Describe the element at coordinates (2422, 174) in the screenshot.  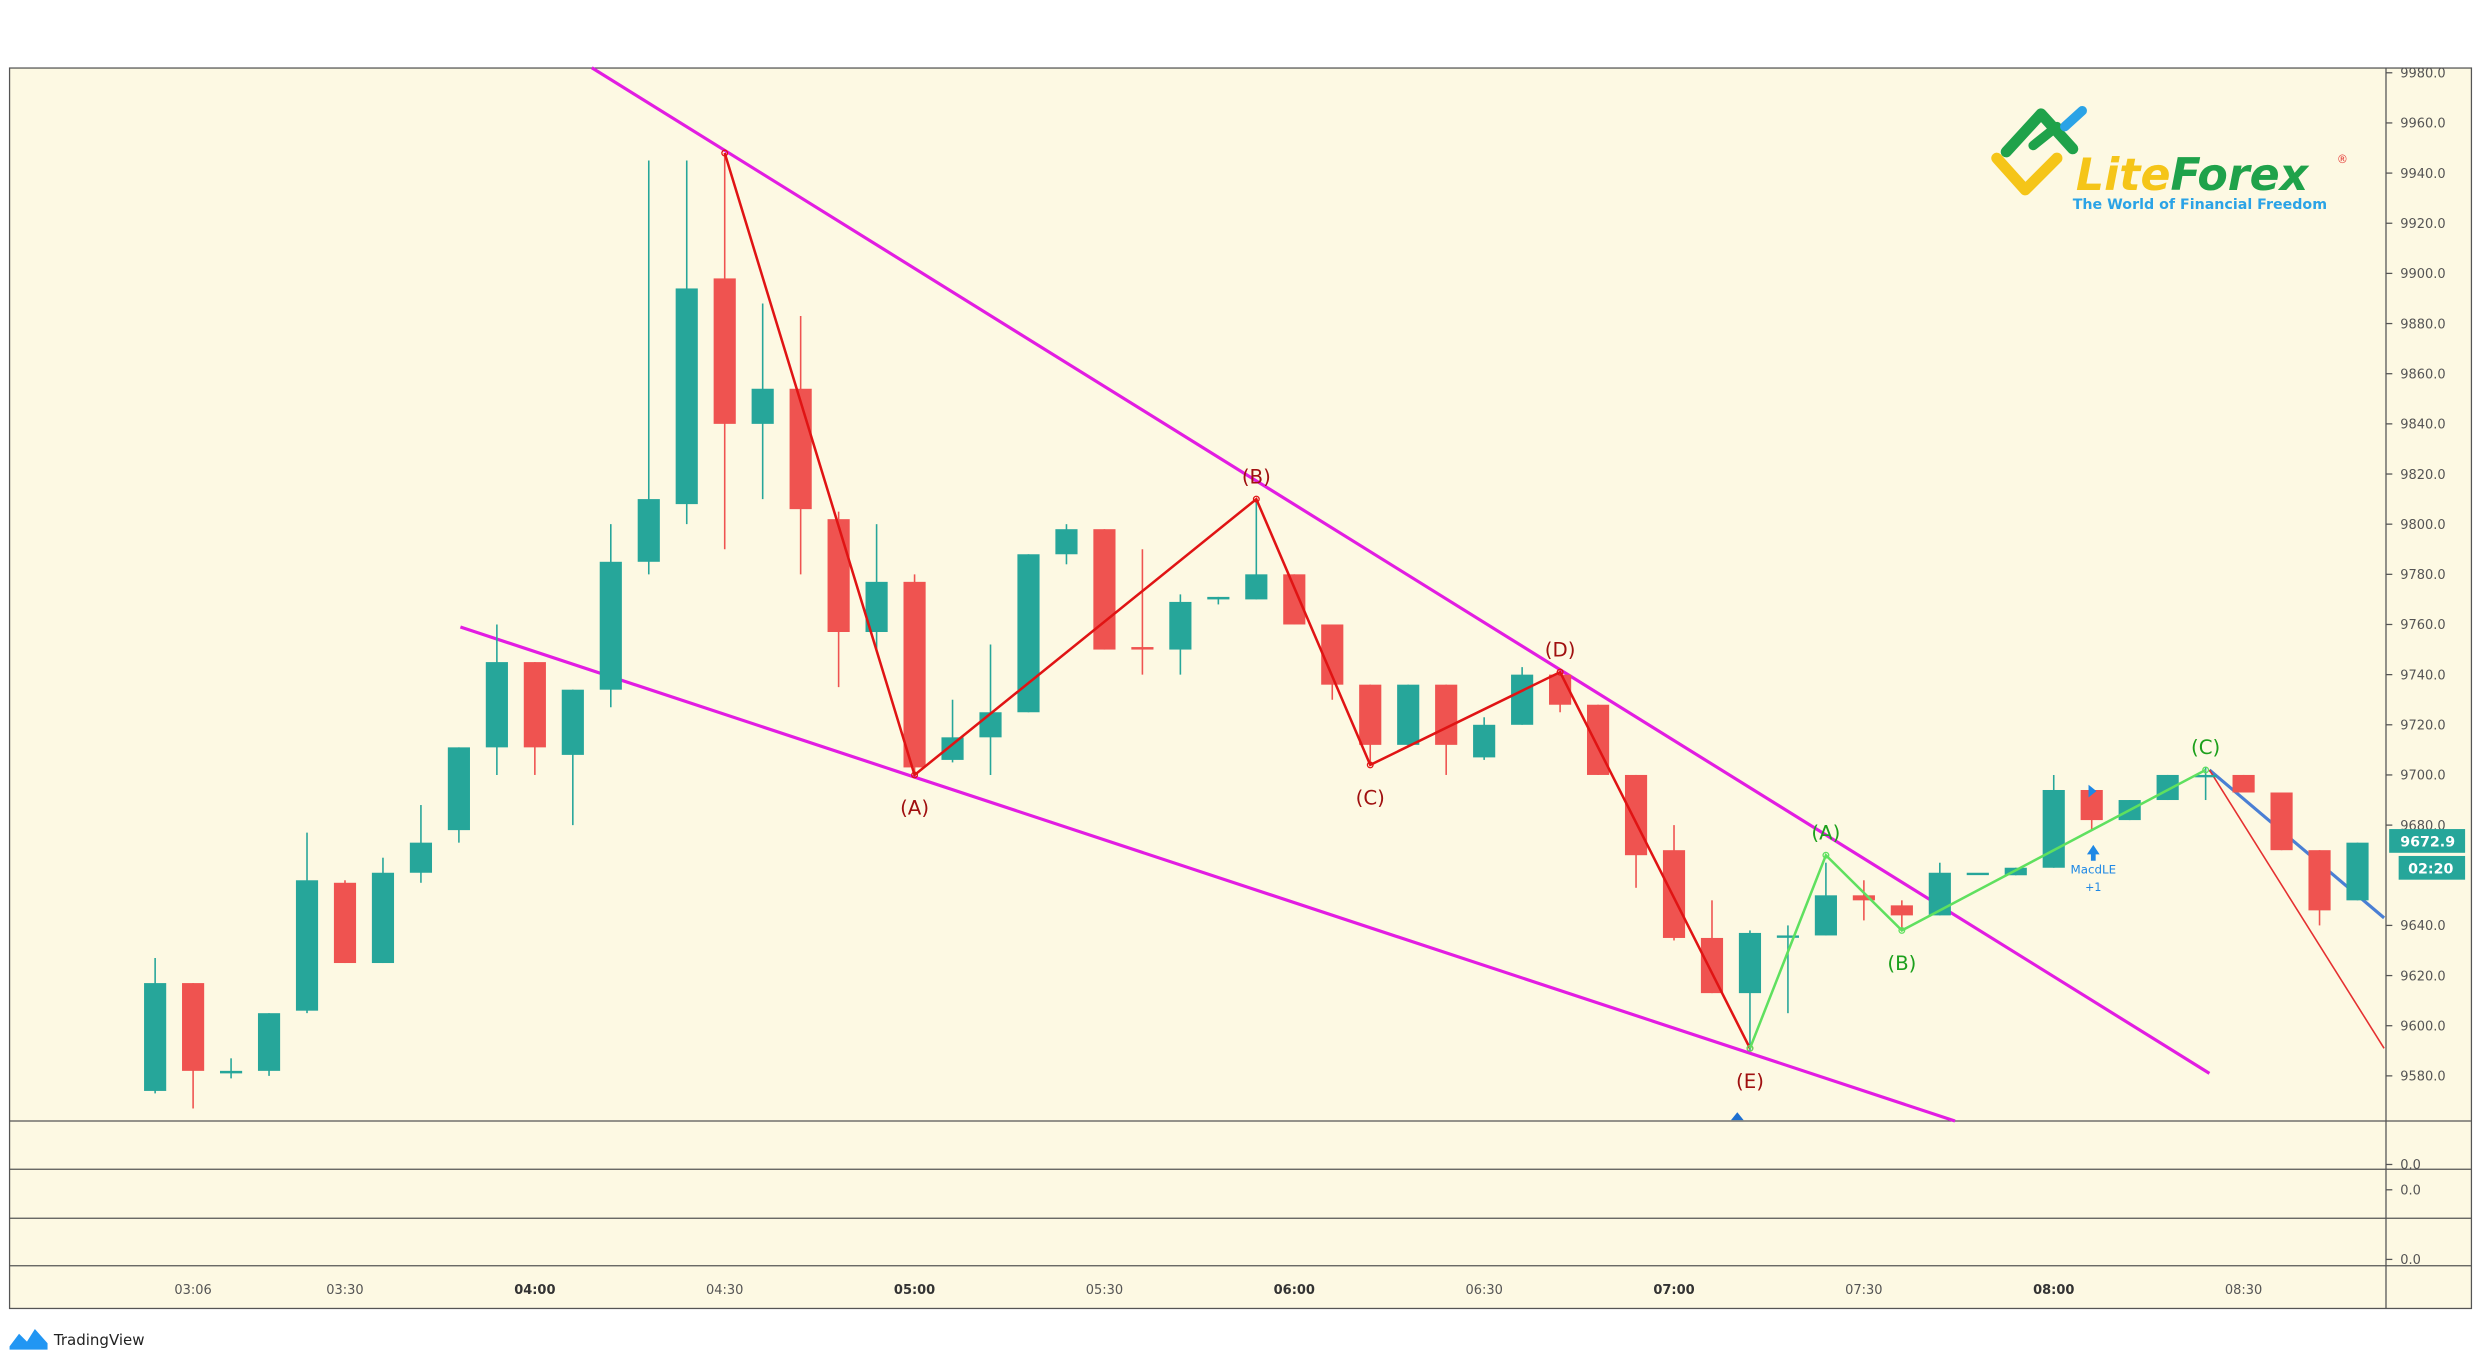
I see `price-tick-label: 9940.0` at that location.